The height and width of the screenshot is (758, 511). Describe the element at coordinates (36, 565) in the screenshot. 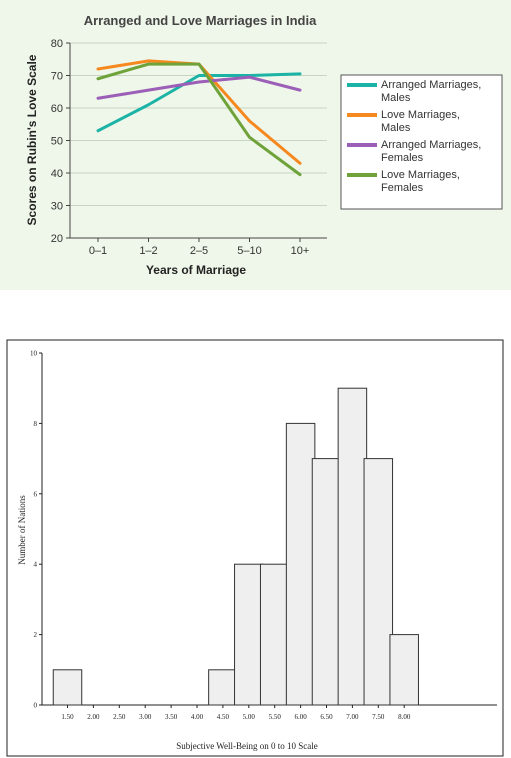

I see `chart2-y-tick-label: 4` at that location.